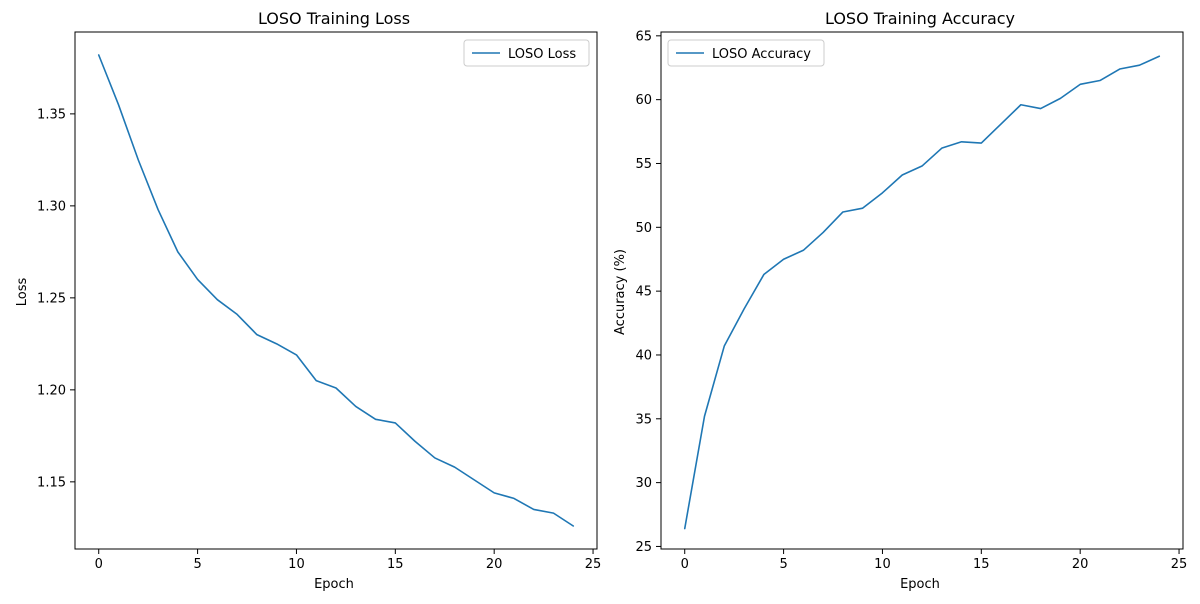 This screenshot has width=1200, height=604. What do you see at coordinates (643, 100) in the screenshot?
I see `accuracy-y-tick-label: 60` at bounding box center [643, 100].